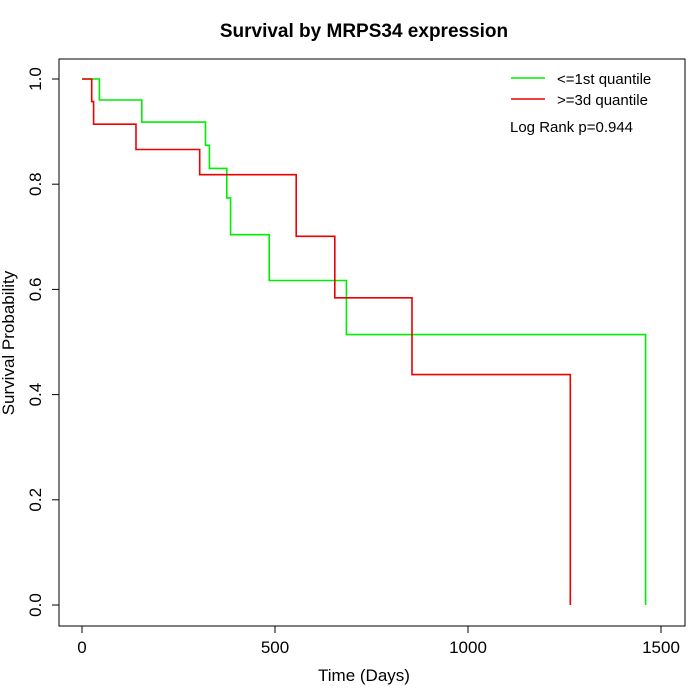 Image resolution: width=700 pixels, height=700 pixels. What do you see at coordinates (35, 605) in the screenshot?
I see `y-tick-label: 0.0` at bounding box center [35, 605].